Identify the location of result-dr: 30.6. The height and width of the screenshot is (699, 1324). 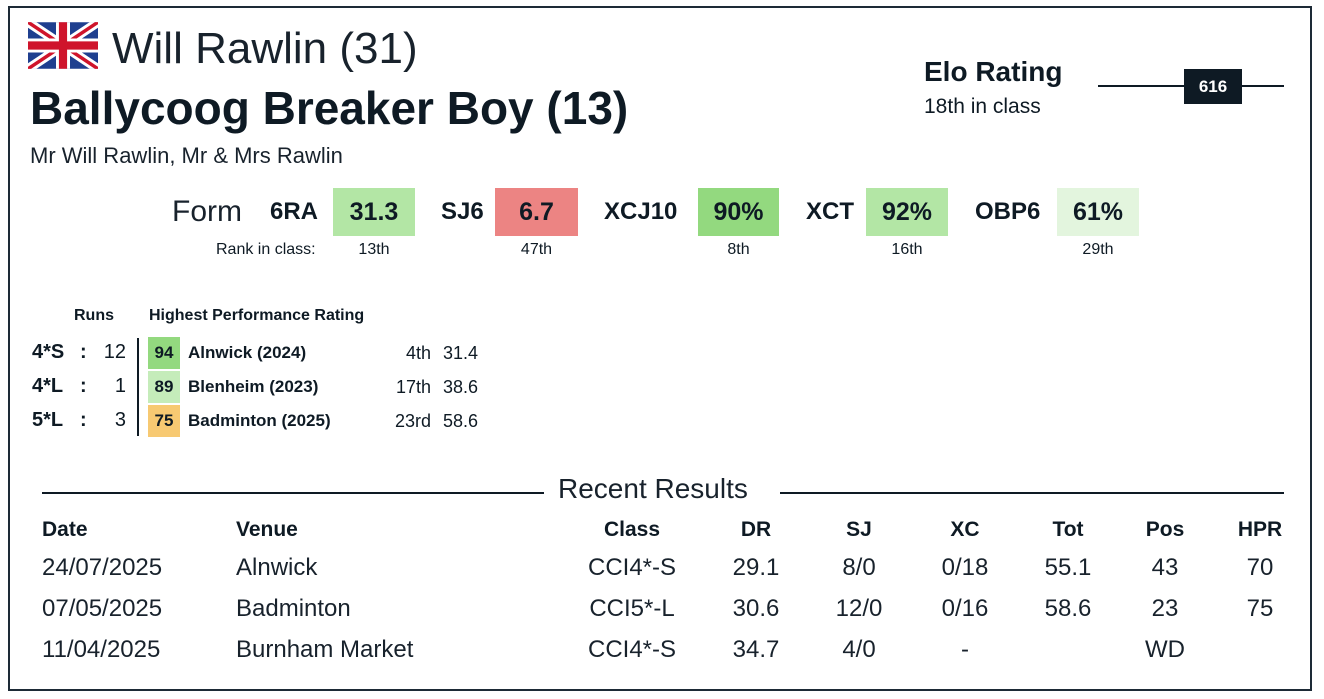
(756, 608).